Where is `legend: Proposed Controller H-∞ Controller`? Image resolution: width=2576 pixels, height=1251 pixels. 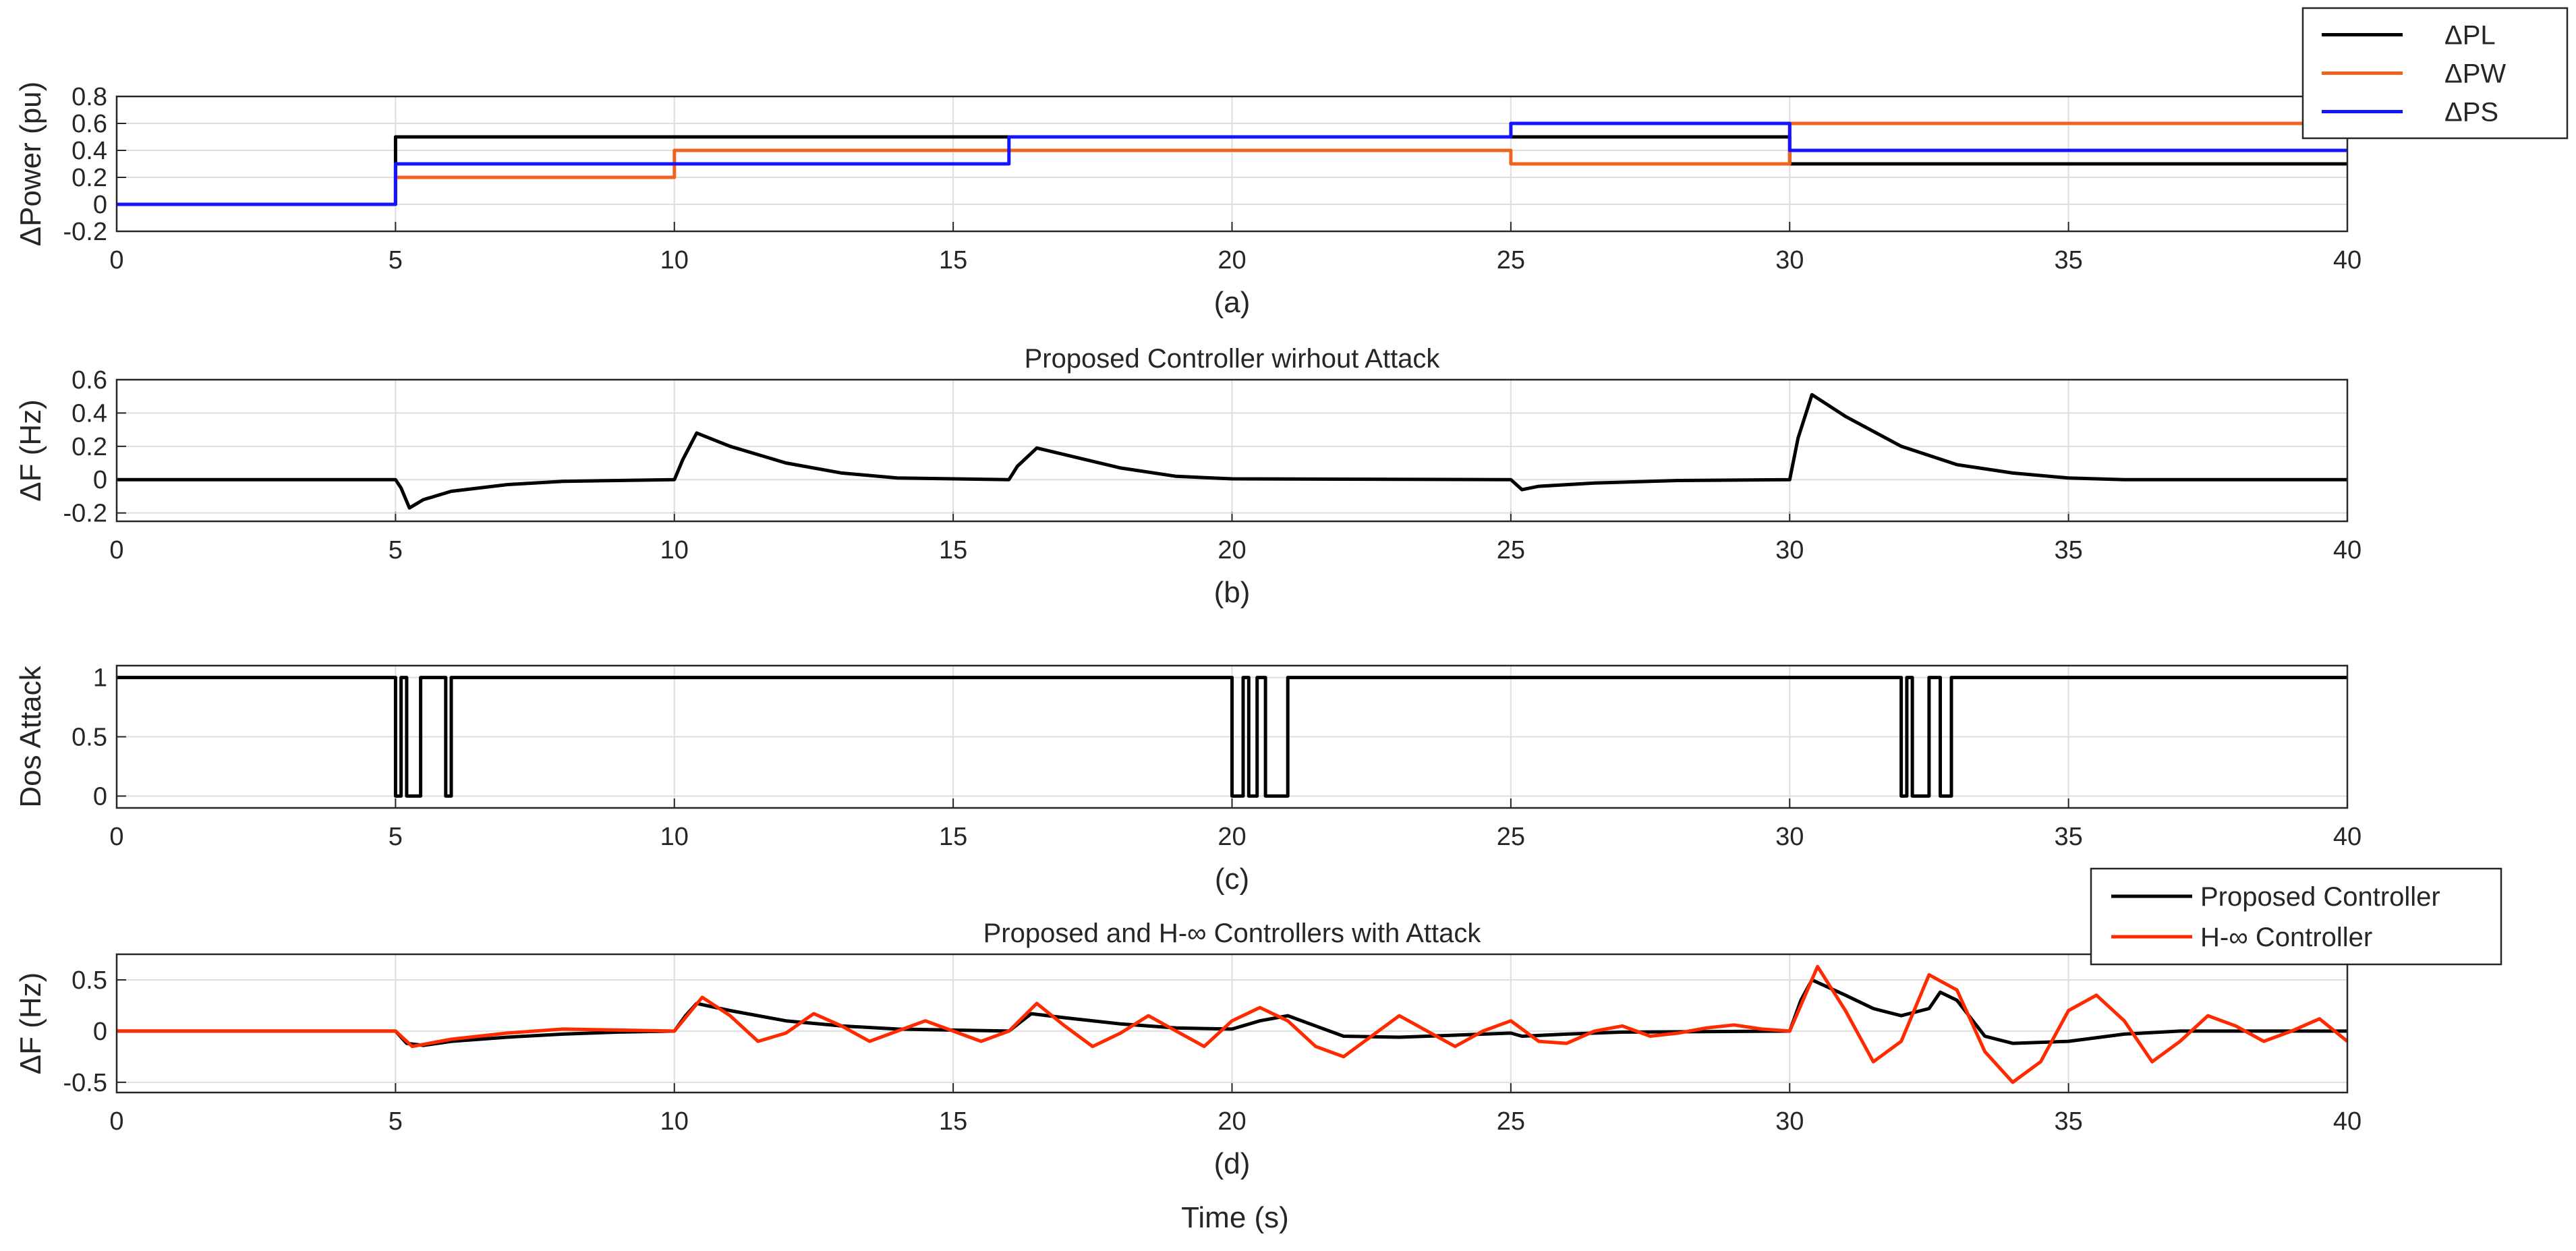
legend: Proposed Controller H-∞ Controller is located at coordinates (2296, 916).